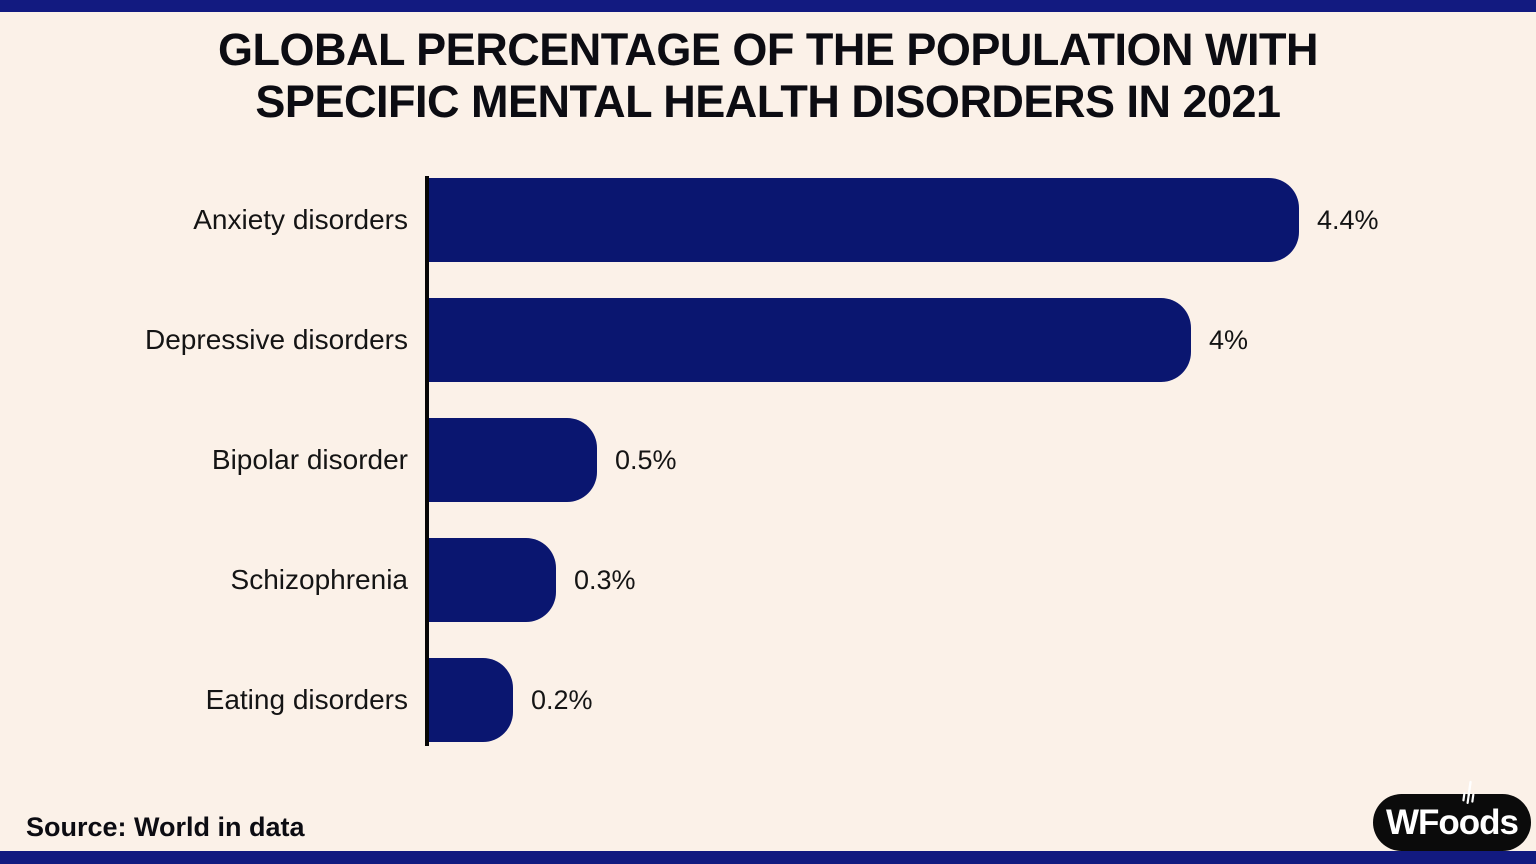 This screenshot has height=864, width=1536. Describe the element at coordinates (768, 580) in the screenshot. I see `bar-row: Schizophrenia 0.3%` at that location.